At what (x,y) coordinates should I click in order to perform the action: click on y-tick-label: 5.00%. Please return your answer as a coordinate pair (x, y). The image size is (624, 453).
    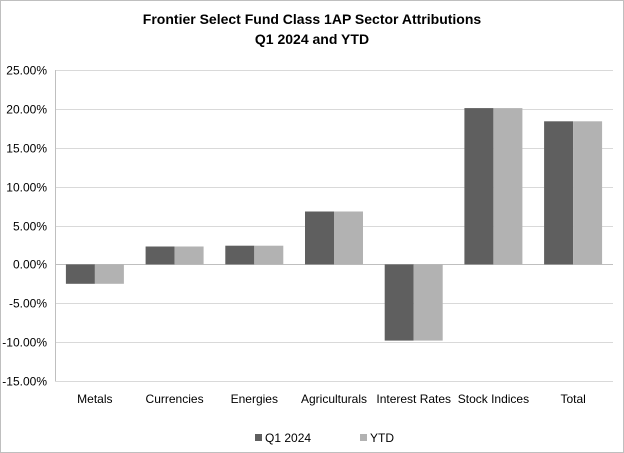
    Looking at the image, I should click on (30, 227).